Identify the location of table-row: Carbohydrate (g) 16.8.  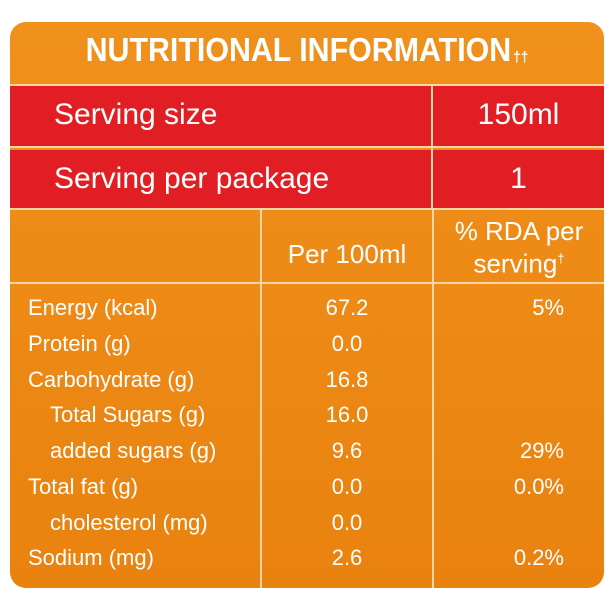
(307, 379).